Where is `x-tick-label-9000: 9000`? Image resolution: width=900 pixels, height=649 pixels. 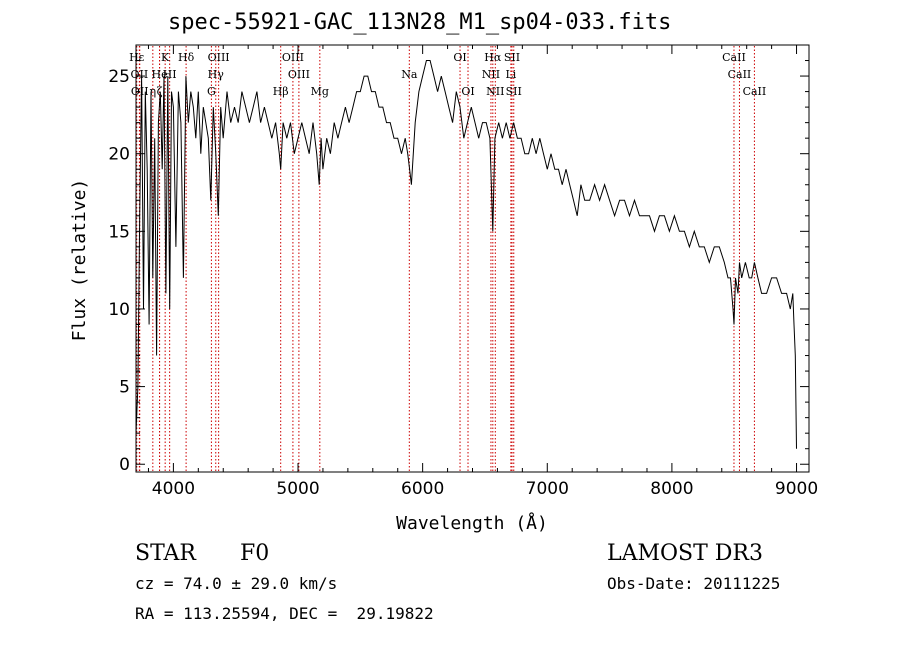 x-tick-label-9000: 9000 is located at coordinates (796, 489).